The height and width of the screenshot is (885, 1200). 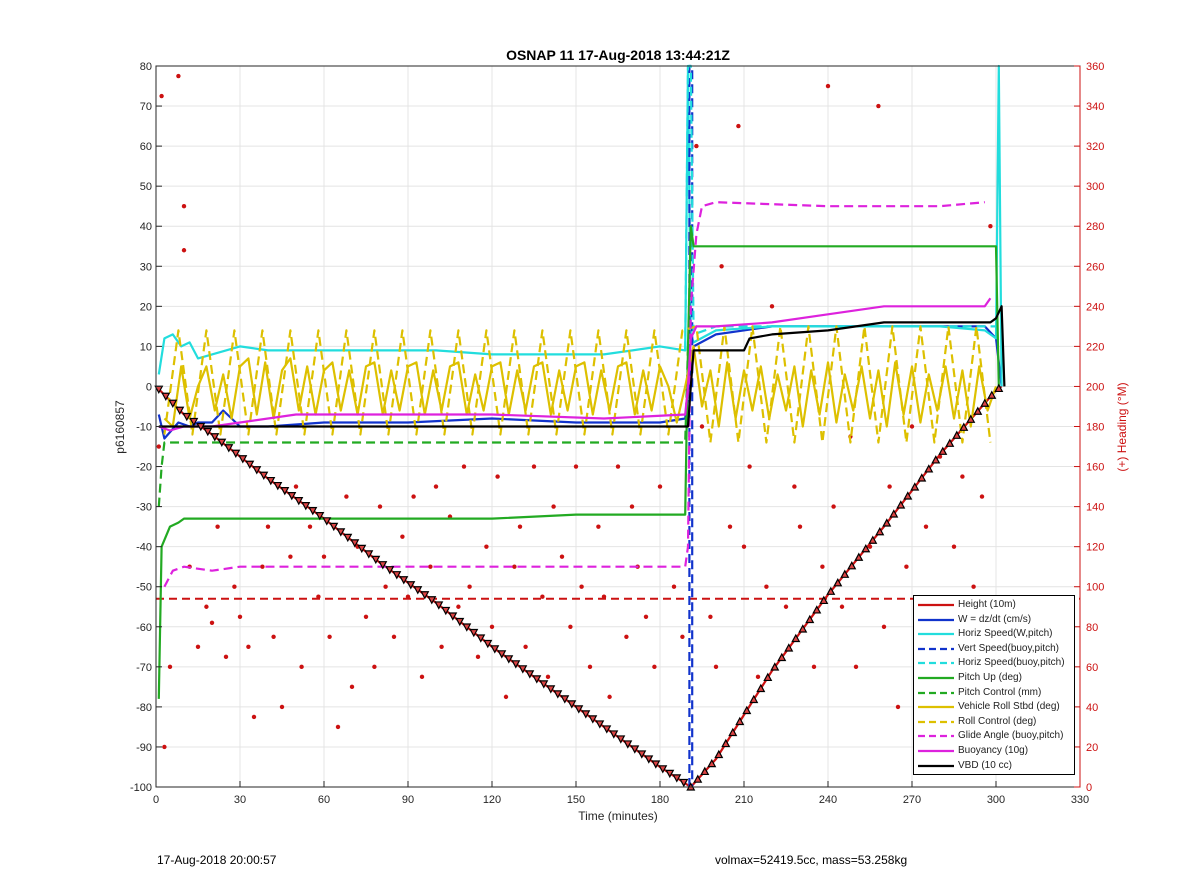 I want to click on y-right-tick-label: 120, so click(x=1095, y=548).